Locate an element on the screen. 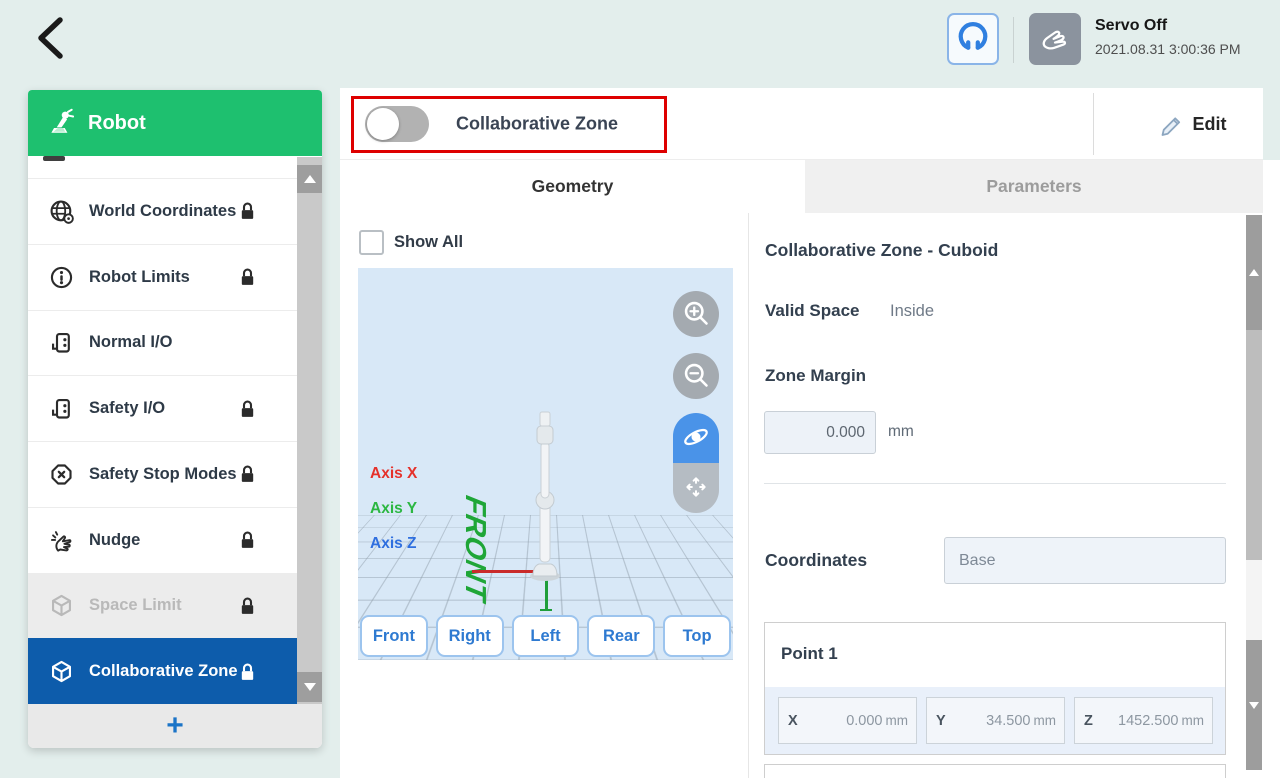  axis-y-label: Axis Y is located at coordinates (394, 508).